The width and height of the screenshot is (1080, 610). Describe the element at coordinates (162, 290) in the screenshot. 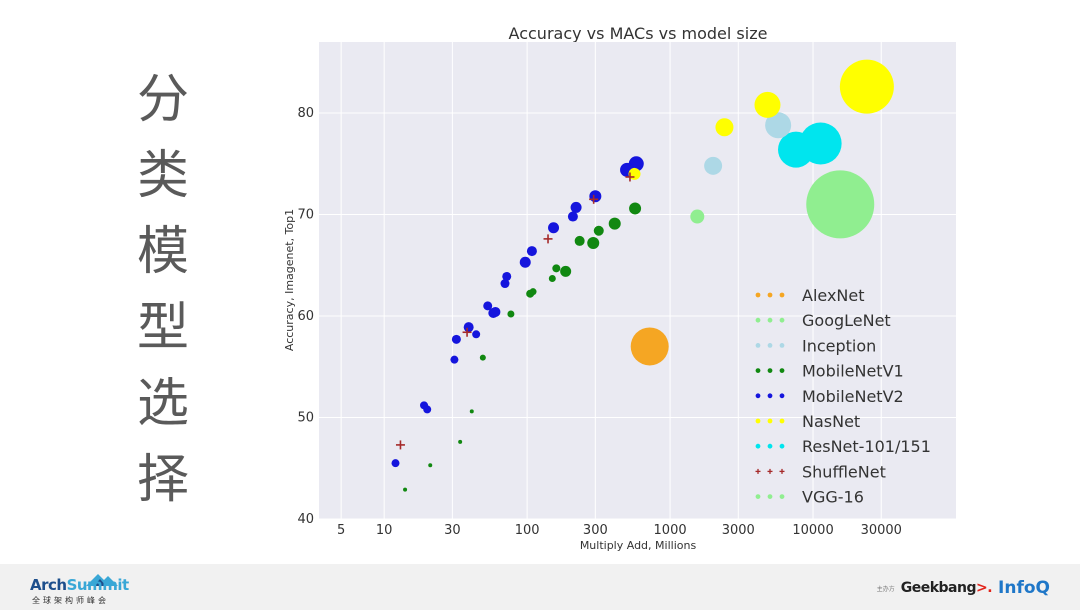

I see `slide-title: 分类模型选择` at that location.